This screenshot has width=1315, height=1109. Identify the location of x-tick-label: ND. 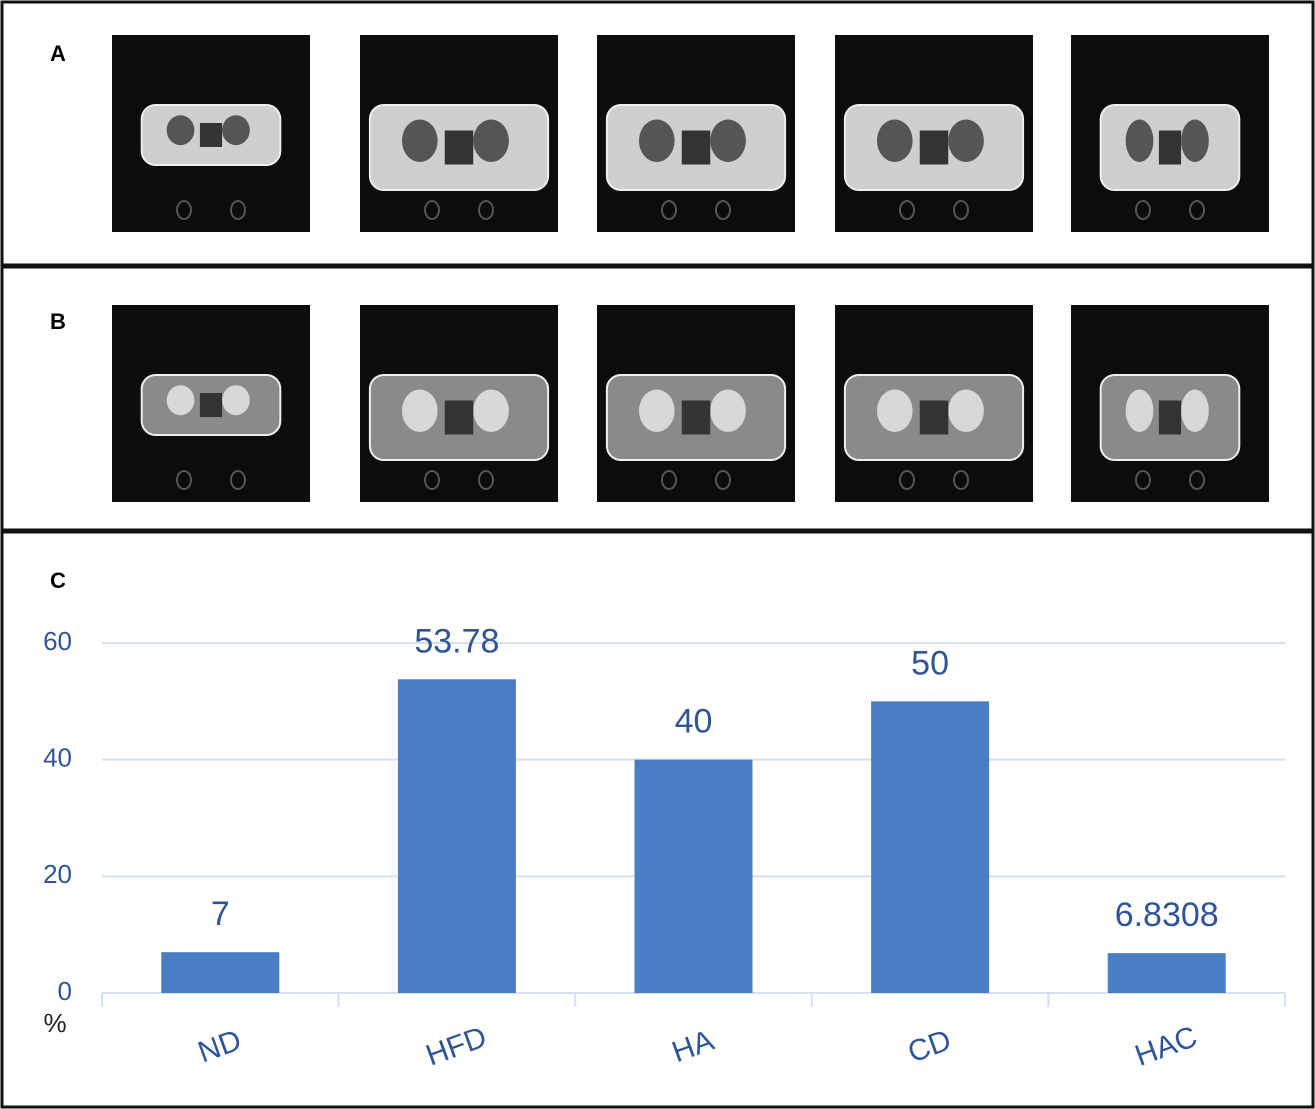
(220, 1047).